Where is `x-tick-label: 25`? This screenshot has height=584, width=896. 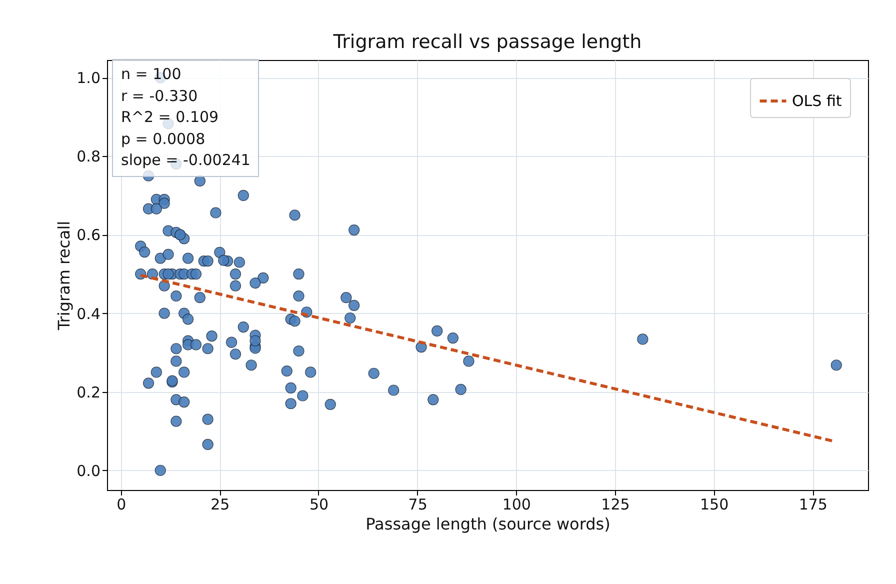 x-tick-label: 25 is located at coordinates (220, 505).